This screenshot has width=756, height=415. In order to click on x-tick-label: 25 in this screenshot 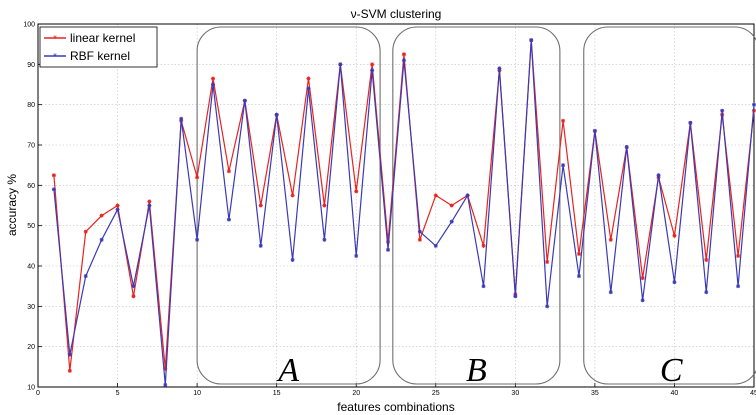, I will do `click(436, 393)`.